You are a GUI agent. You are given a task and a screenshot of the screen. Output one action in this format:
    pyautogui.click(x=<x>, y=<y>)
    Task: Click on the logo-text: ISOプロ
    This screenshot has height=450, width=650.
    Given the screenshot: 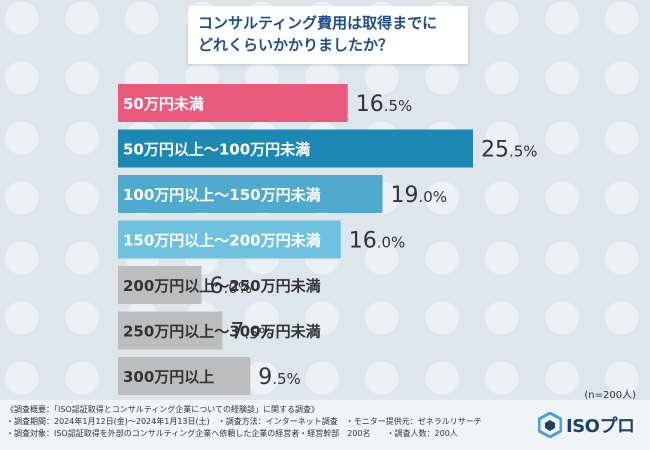 What is the action you would take?
    pyautogui.click(x=600, y=426)
    